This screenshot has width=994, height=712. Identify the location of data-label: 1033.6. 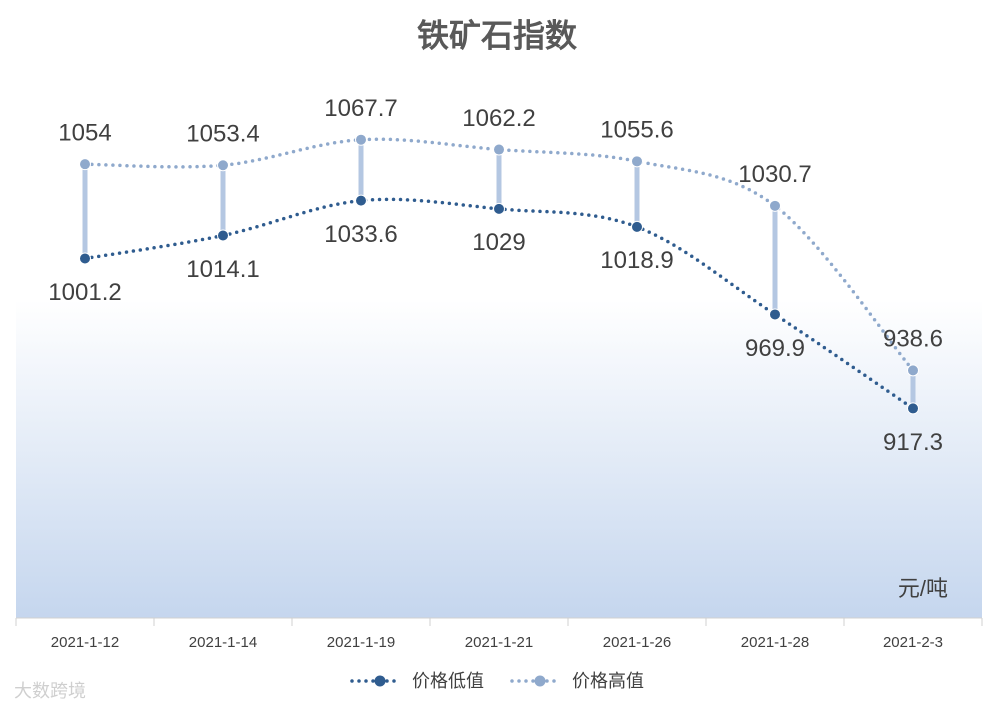
(360, 234).